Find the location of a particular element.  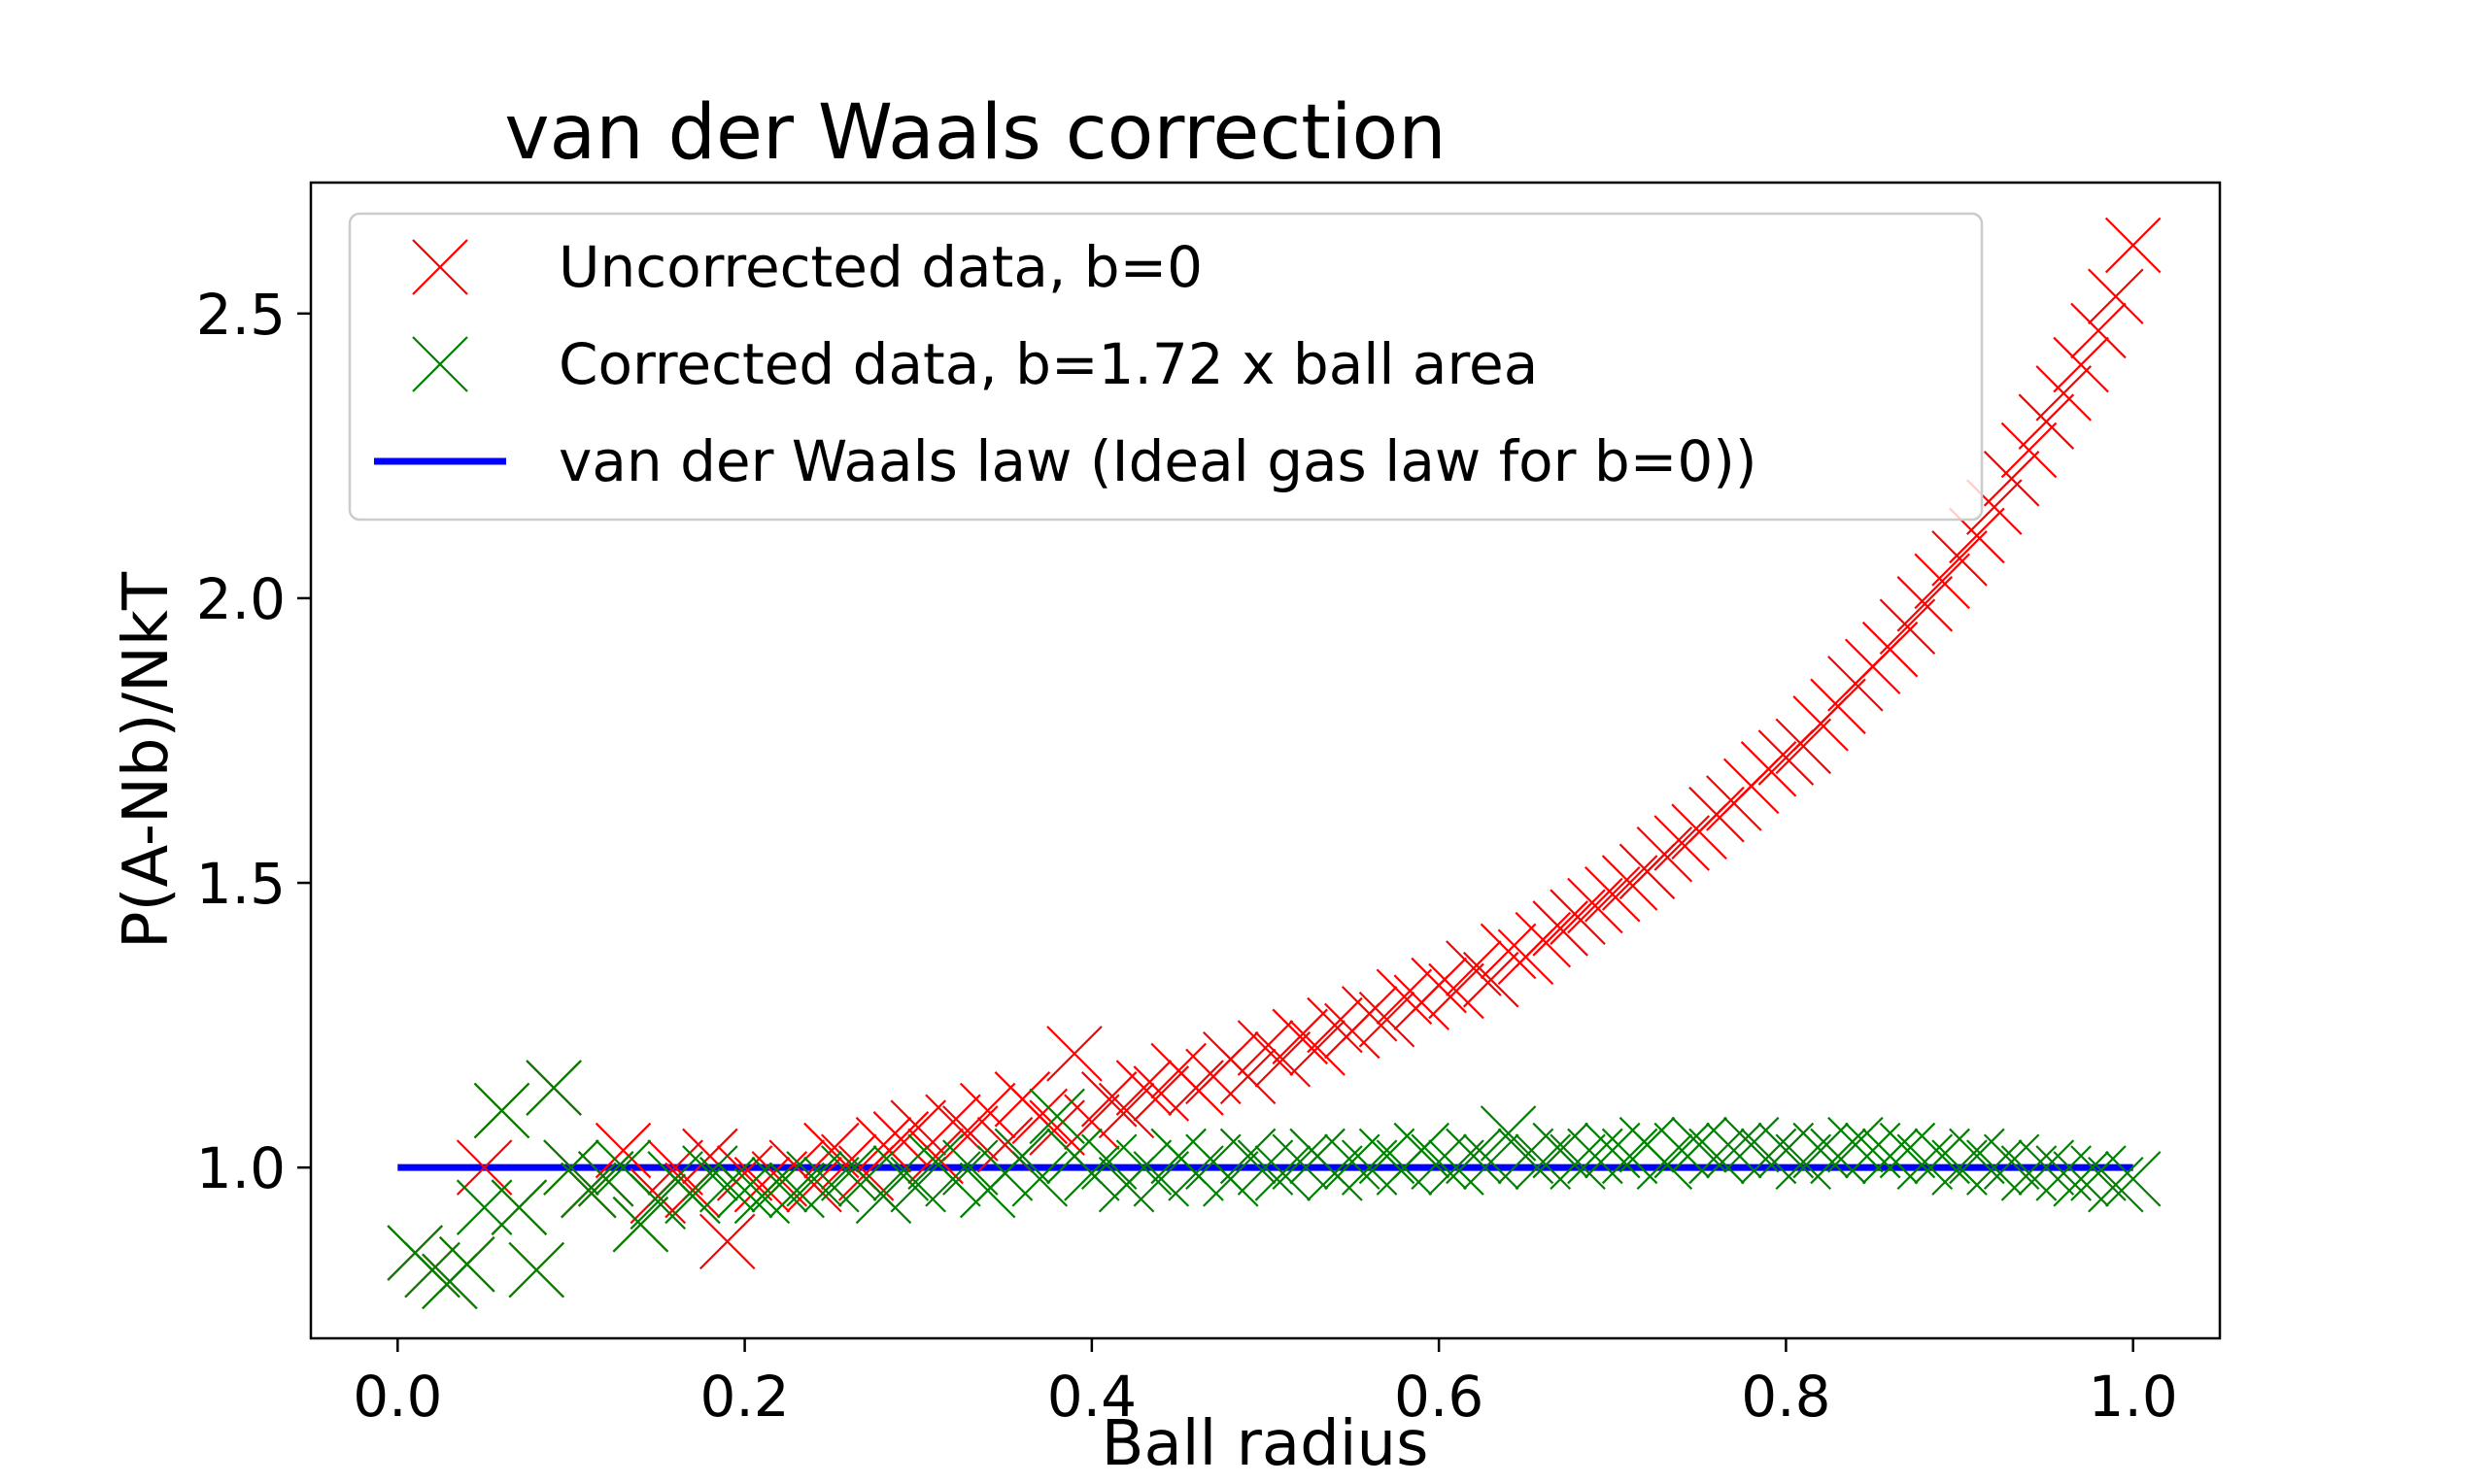

y-tick-label: 1.0 is located at coordinates (241, 1168).